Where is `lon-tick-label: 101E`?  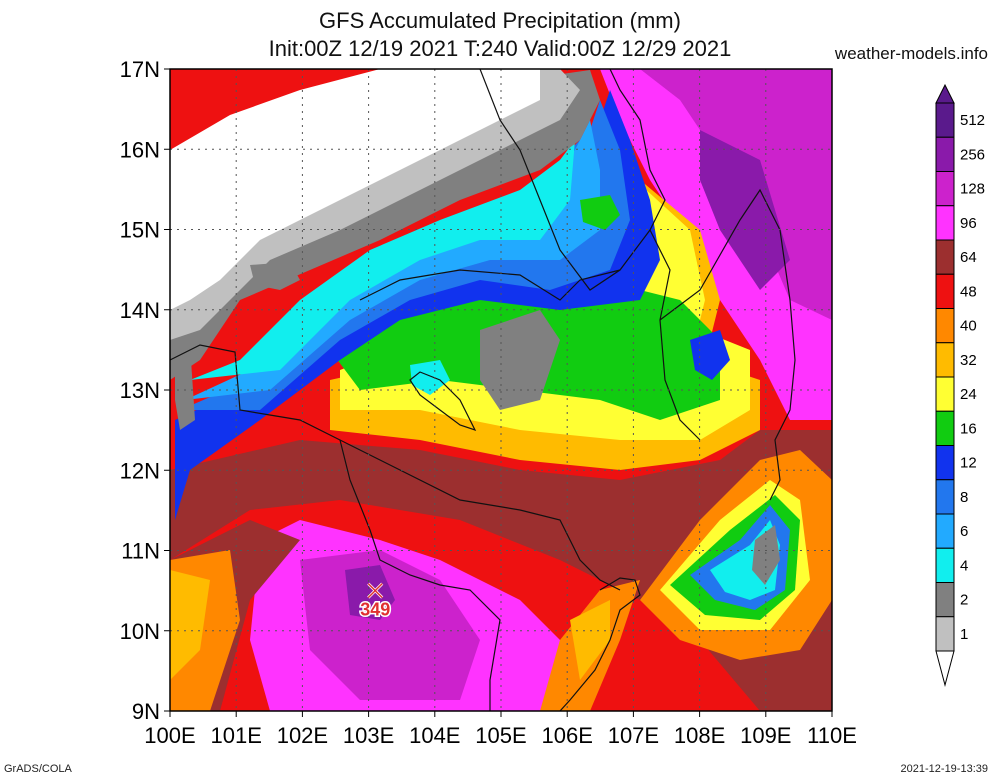
lon-tick-label: 101E is located at coordinates (236, 735).